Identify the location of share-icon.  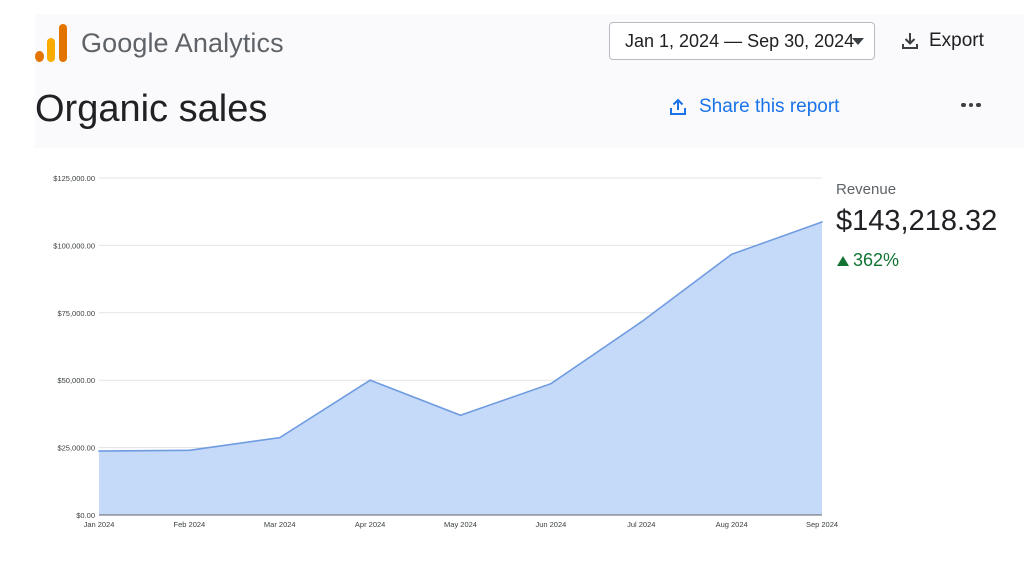
(678, 106).